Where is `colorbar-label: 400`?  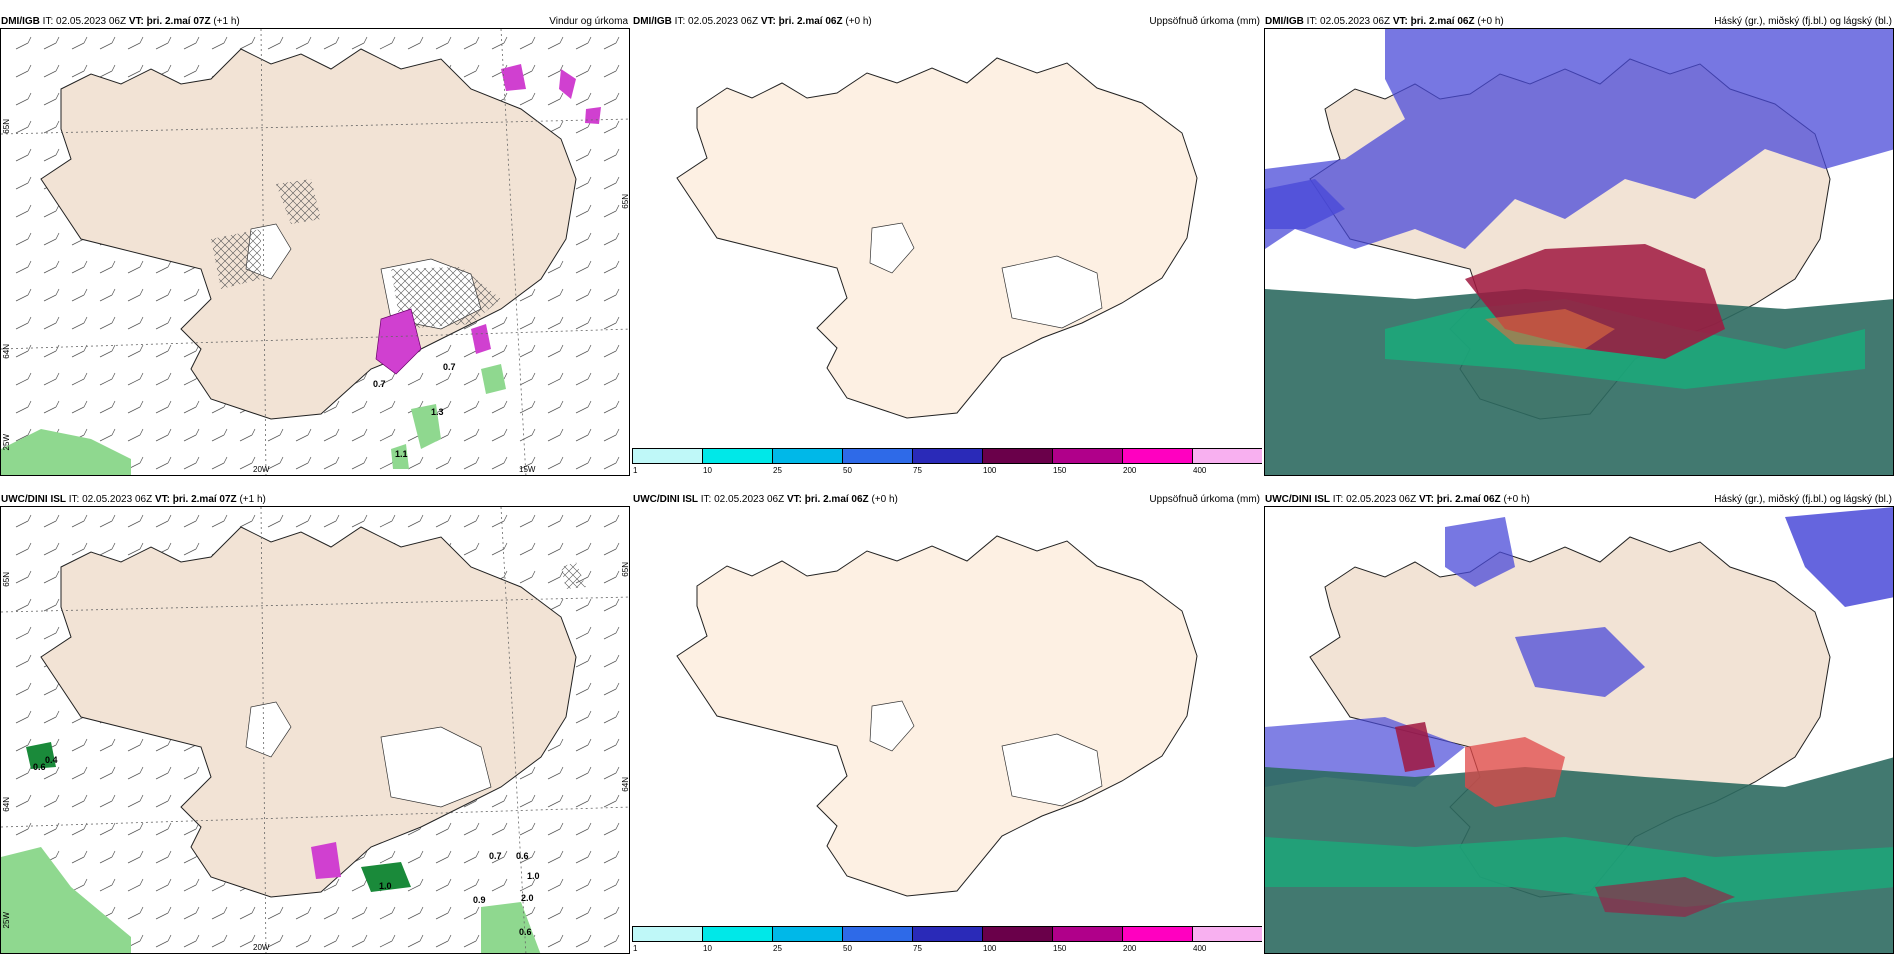 colorbar-label: 400 is located at coordinates (1200, 470).